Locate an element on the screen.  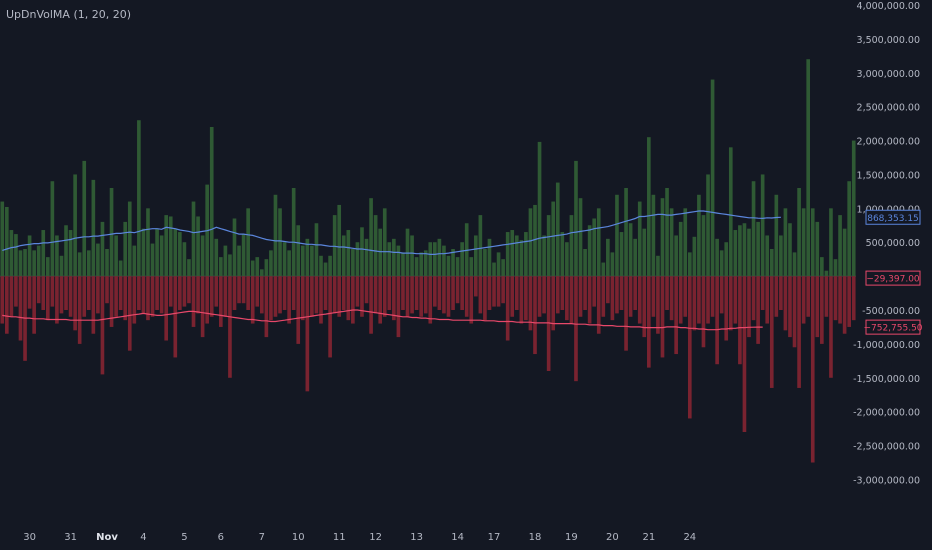
indicator-title: UpDnVolMA (1, 20, 20) is located at coordinates (69, 14).